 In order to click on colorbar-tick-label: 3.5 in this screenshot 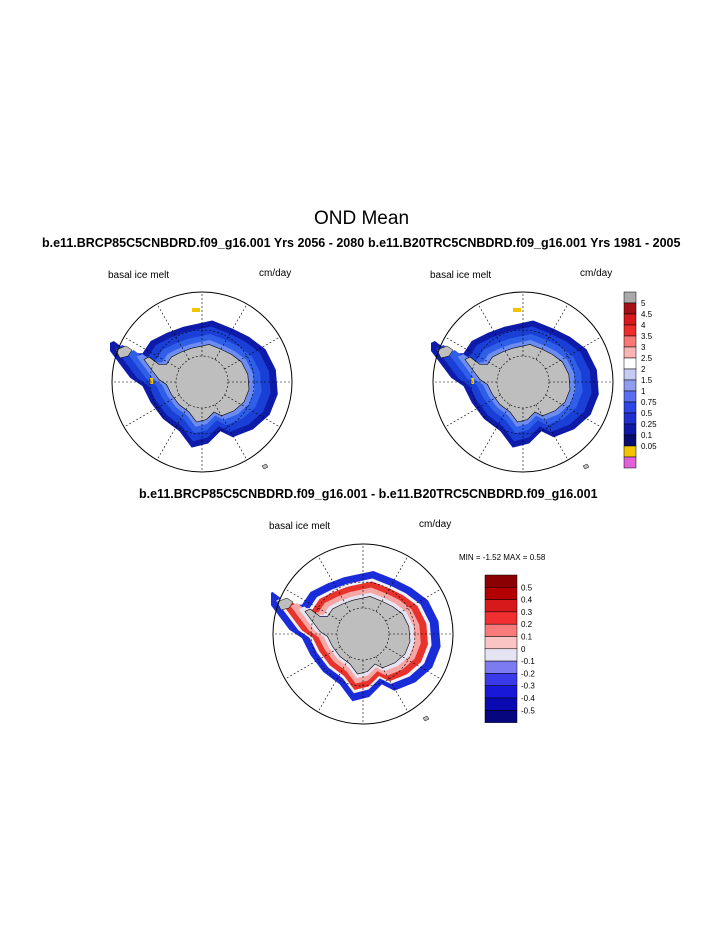, I will do `click(647, 336)`.